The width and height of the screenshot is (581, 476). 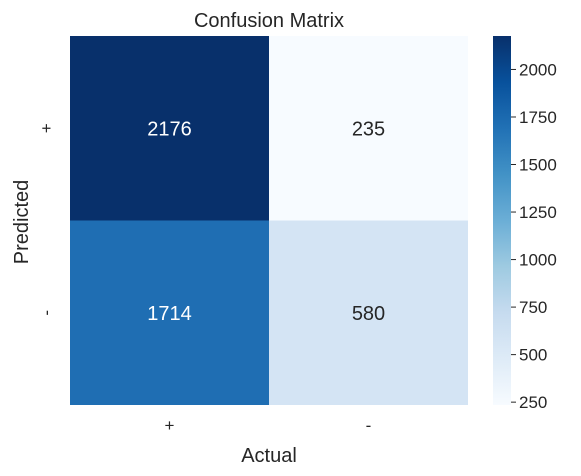 What do you see at coordinates (269, 21) in the screenshot?
I see `chart-title: Confusion Matrix` at bounding box center [269, 21].